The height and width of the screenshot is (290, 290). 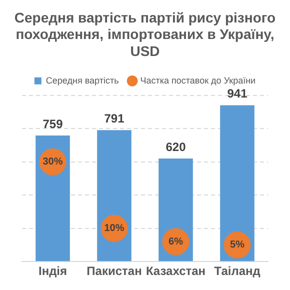 What do you see at coordinates (237, 271) in the screenshot?
I see `x-tick-label: Таіланд` at bounding box center [237, 271].